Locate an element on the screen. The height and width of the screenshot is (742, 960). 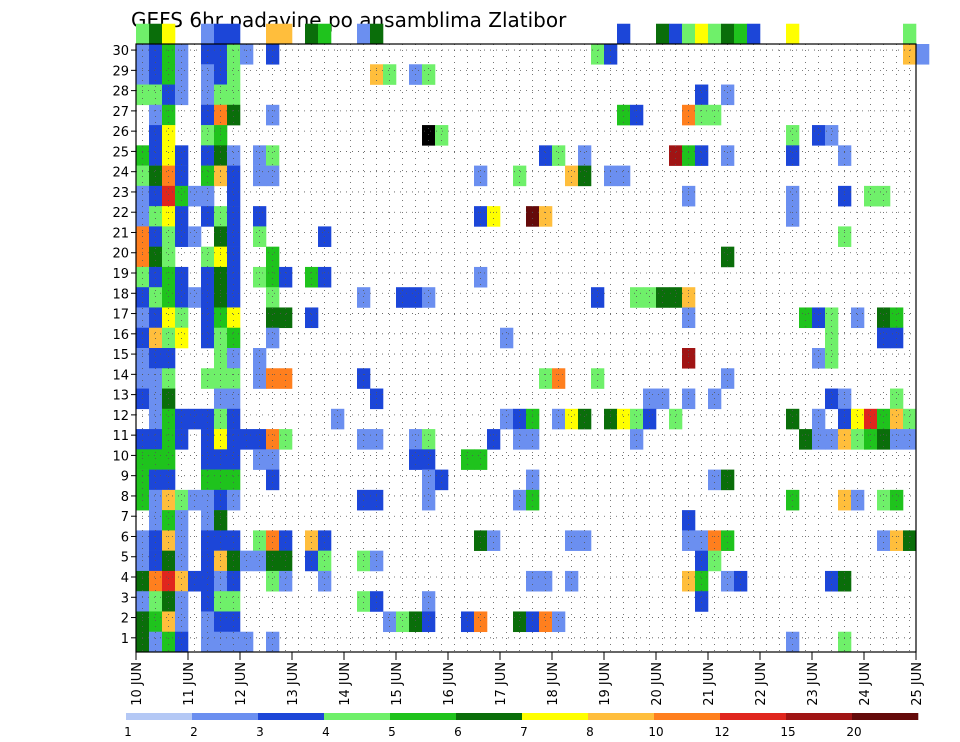
colorbar-label: 8 is located at coordinates (590, 732).